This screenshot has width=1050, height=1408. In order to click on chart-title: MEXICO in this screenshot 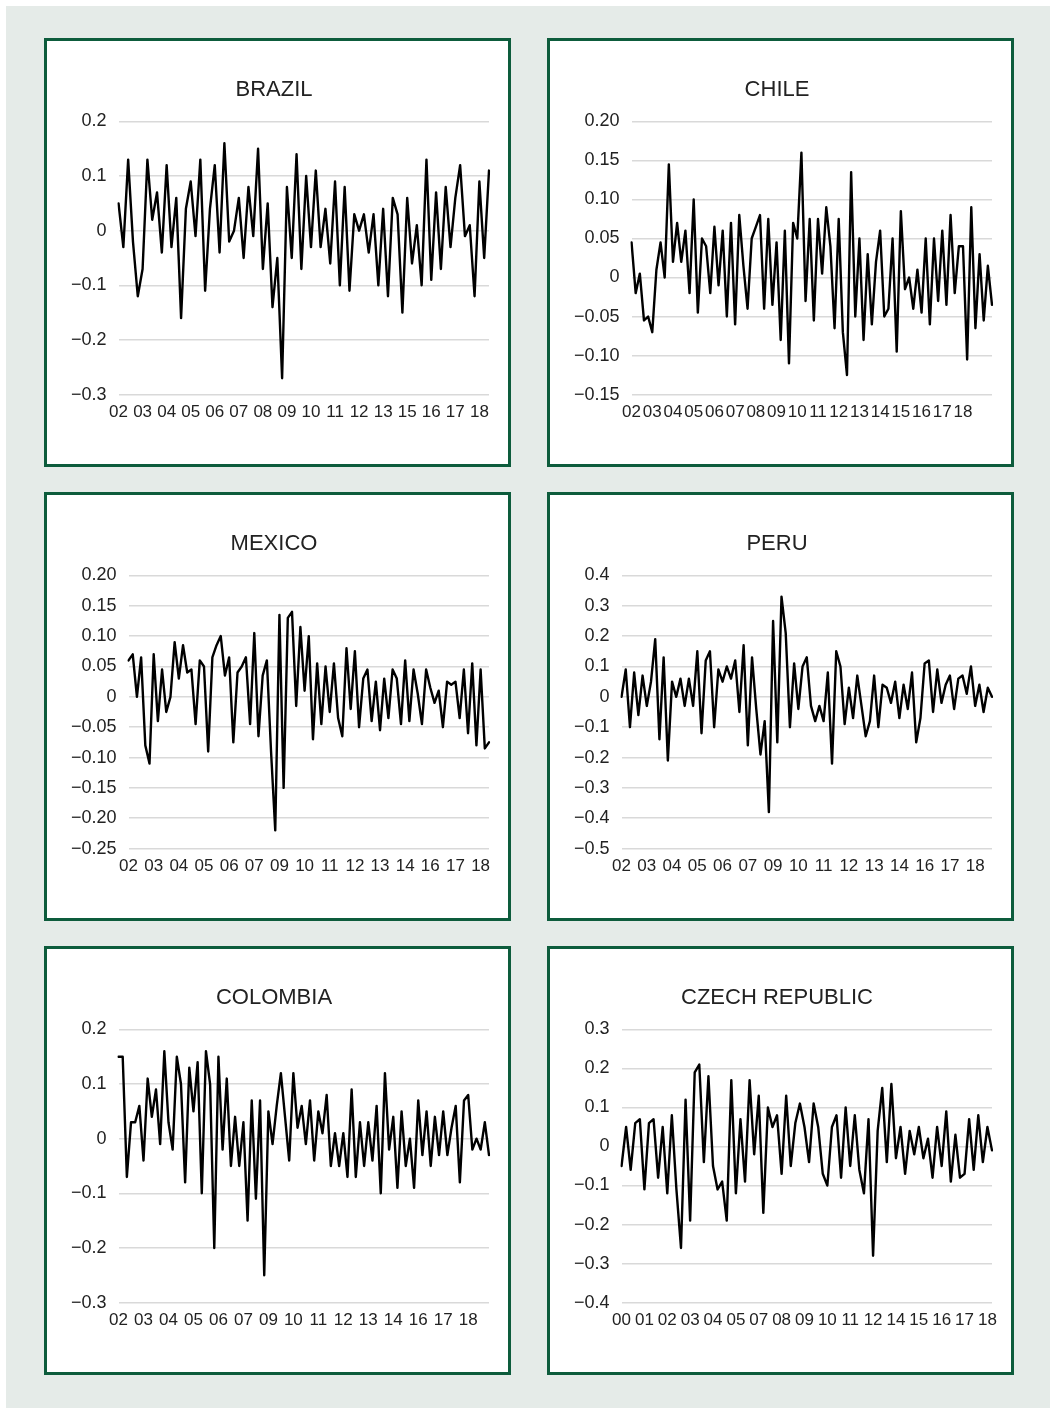, I will do `click(274, 543)`.